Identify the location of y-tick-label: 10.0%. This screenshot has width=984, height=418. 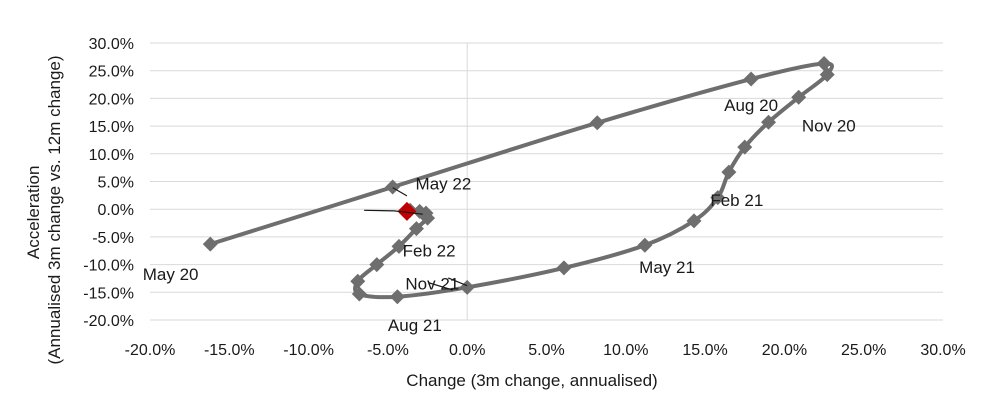
(111, 155).